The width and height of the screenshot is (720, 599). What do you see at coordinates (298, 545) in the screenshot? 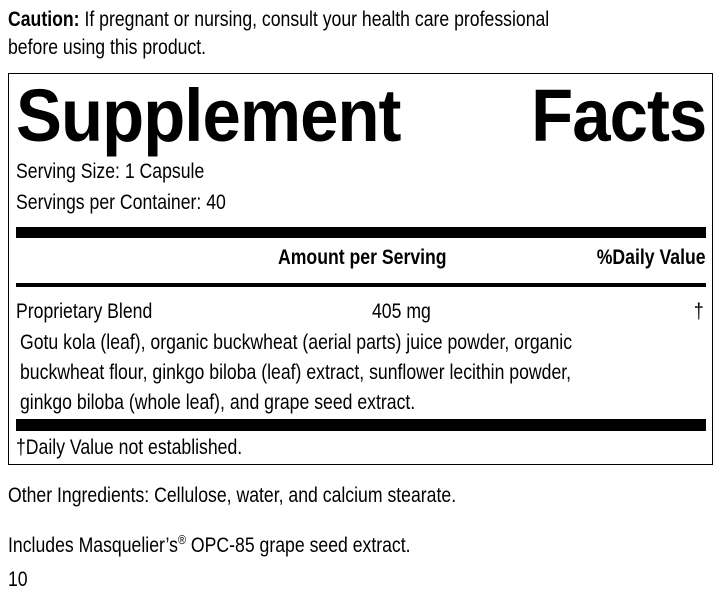
I see `includes-suffix: OPC-85 grape seed extract.` at bounding box center [298, 545].